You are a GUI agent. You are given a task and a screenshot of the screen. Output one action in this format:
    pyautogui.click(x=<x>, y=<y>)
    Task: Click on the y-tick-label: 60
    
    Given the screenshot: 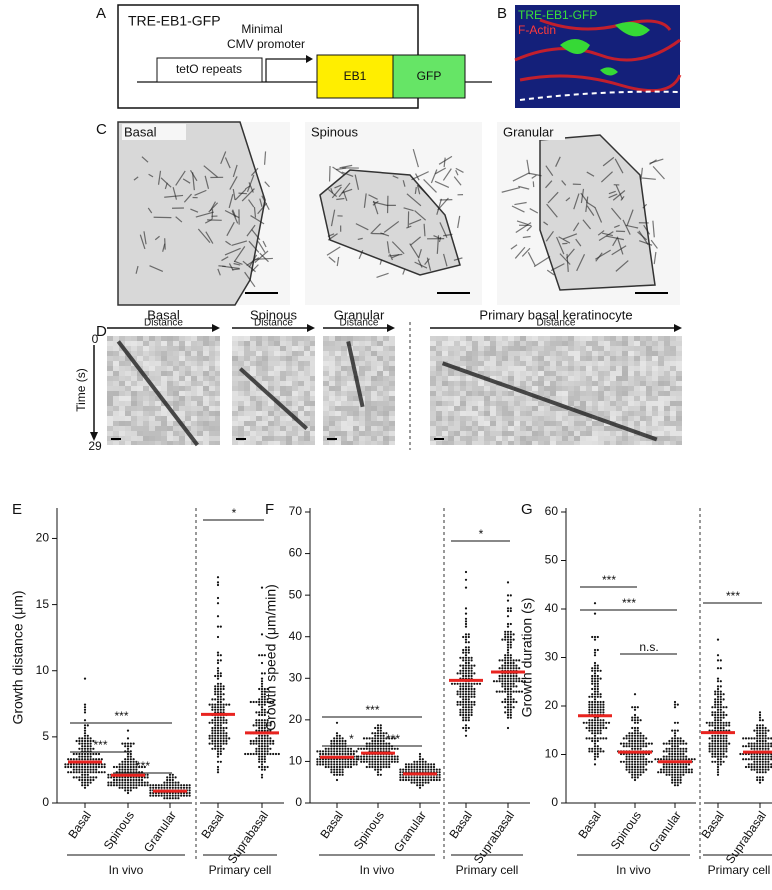 What is the action you would take?
    pyautogui.click(x=552, y=511)
    